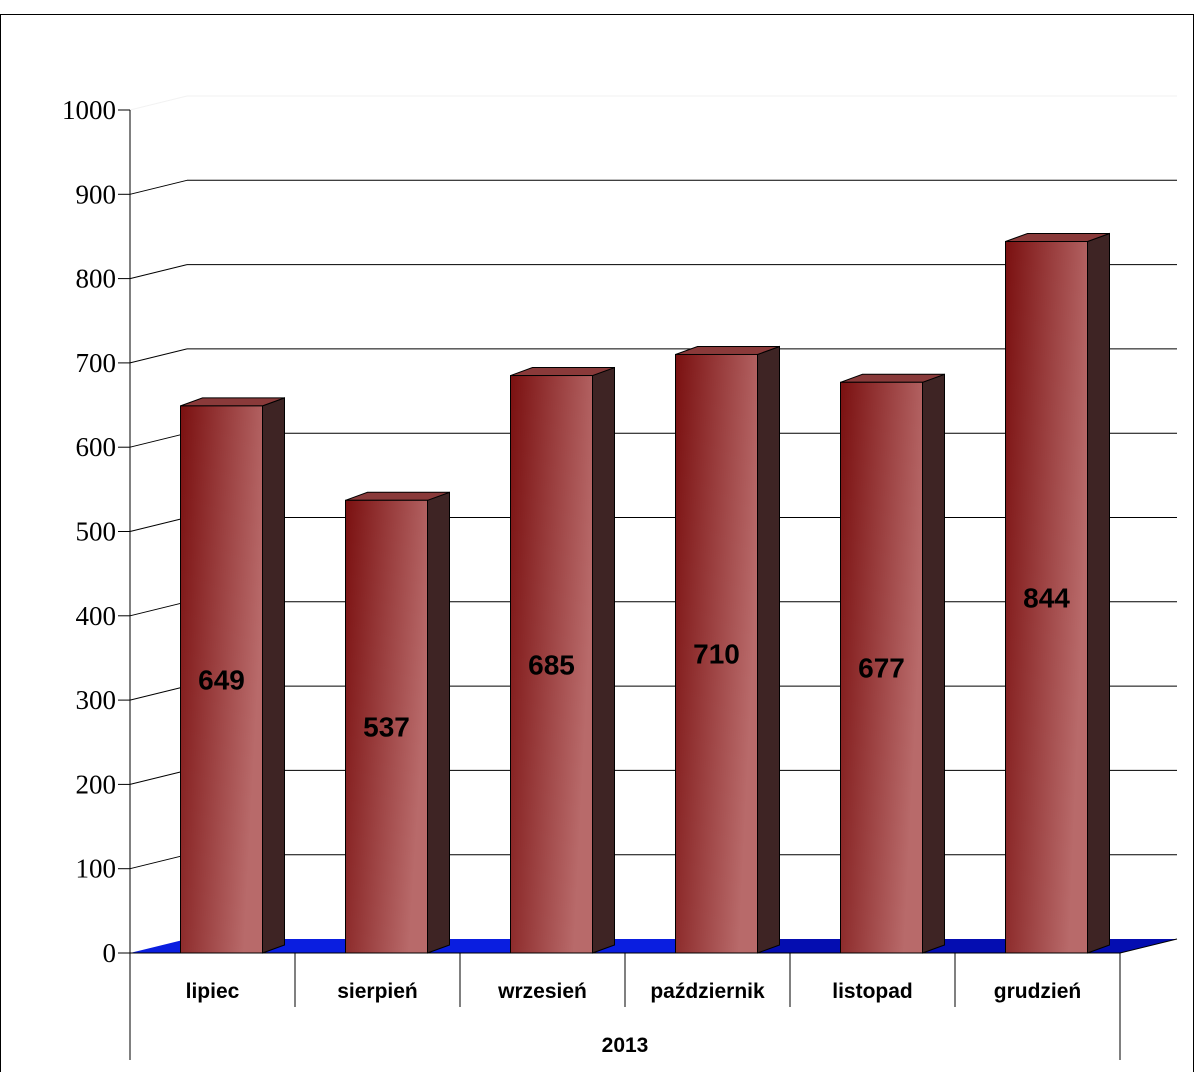 The height and width of the screenshot is (1072, 1196). I want to click on y-tick-label: 700, so click(96, 363).